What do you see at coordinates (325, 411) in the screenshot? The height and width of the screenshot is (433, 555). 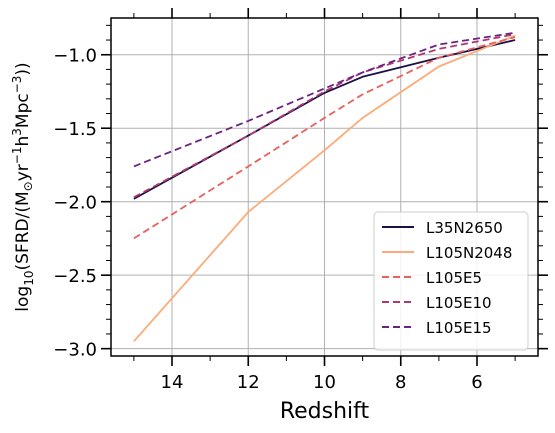 I see `x-axis-label: Redshift` at bounding box center [325, 411].